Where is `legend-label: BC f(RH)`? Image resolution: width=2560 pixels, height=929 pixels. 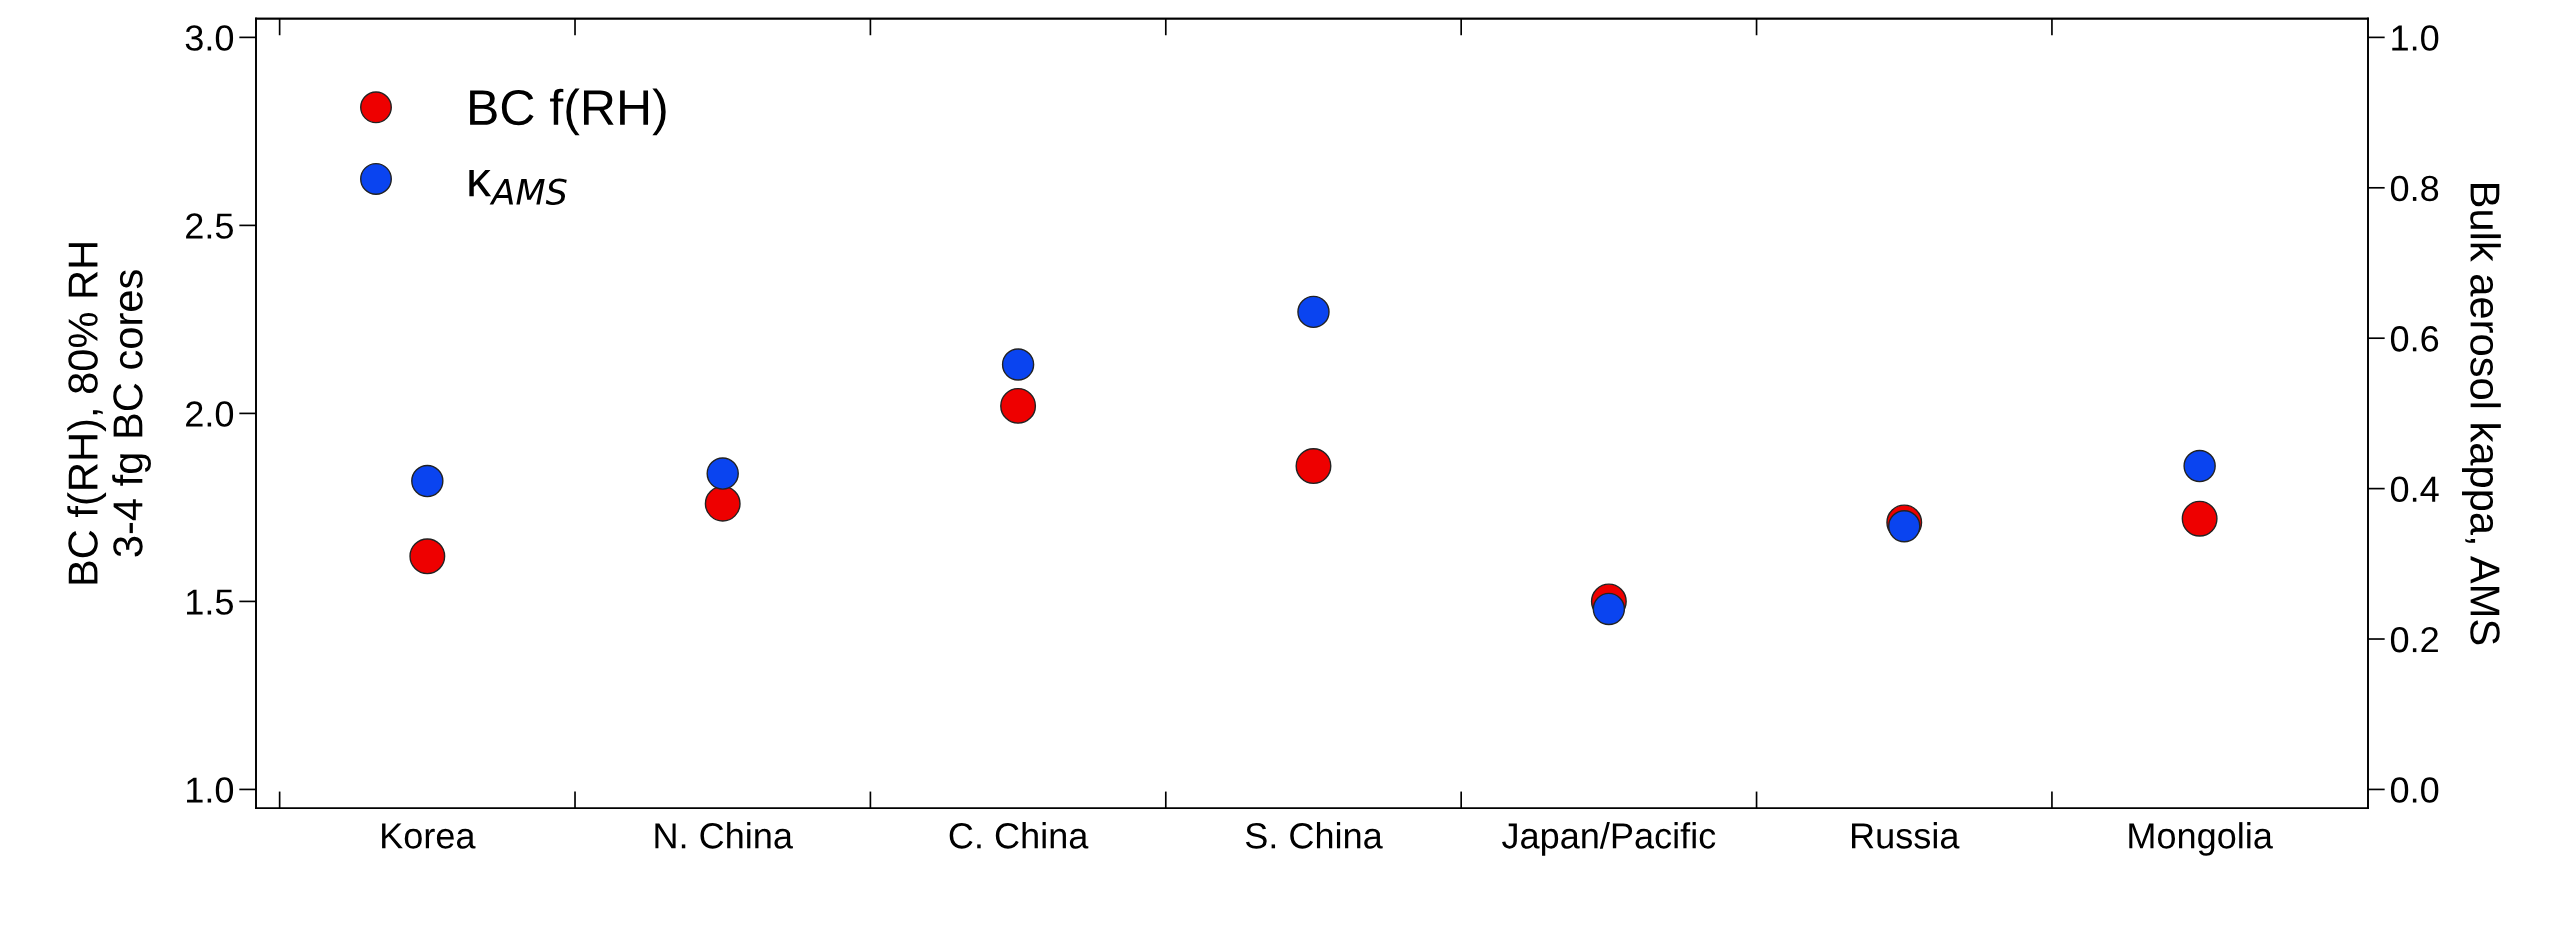 legend-label: BC f(RH) is located at coordinates (568, 112).